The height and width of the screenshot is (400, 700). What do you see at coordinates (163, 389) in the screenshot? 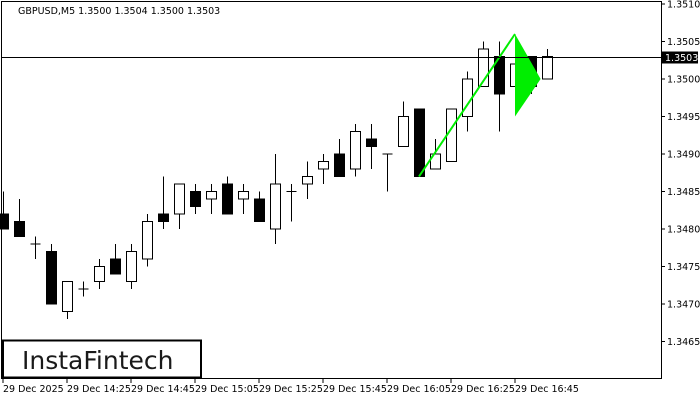
I see `x-tick-label: 29 Dec 14:45` at bounding box center [163, 389].